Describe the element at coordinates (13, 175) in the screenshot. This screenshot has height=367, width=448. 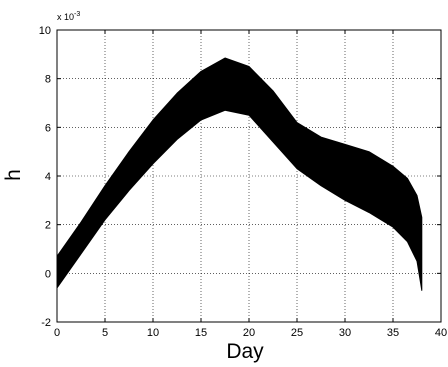
I see `y-axis-label: h` at that location.